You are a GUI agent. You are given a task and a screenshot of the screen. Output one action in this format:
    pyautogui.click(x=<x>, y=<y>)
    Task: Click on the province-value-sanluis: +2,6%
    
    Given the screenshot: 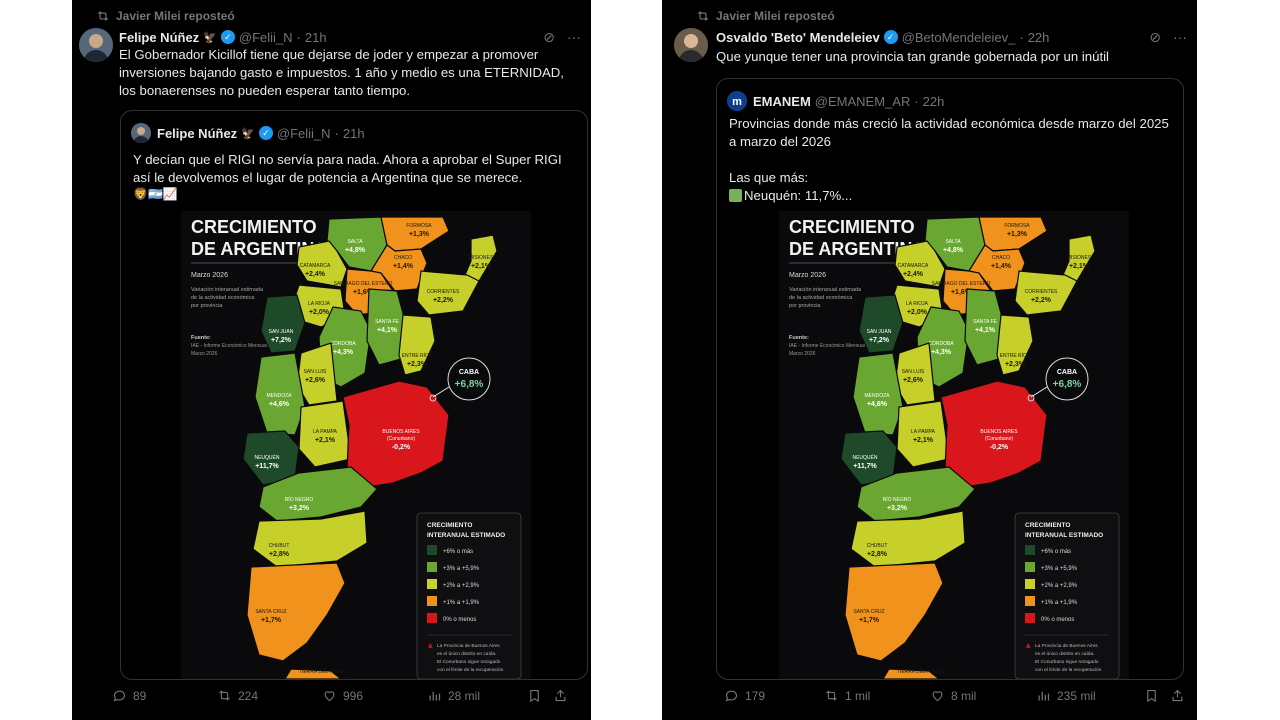 What is the action you would take?
    pyautogui.click(x=913, y=380)
    